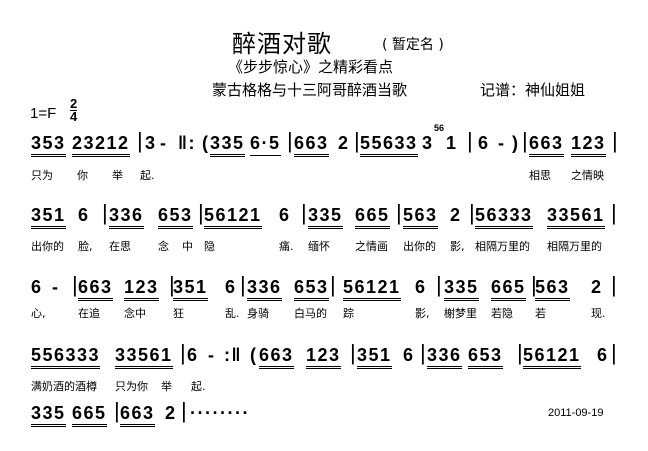 Image resolution: width=648 pixels, height=451 pixels. What do you see at coordinates (131, 386) in the screenshot?
I see `lyric: 只为你` at bounding box center [131, 386].